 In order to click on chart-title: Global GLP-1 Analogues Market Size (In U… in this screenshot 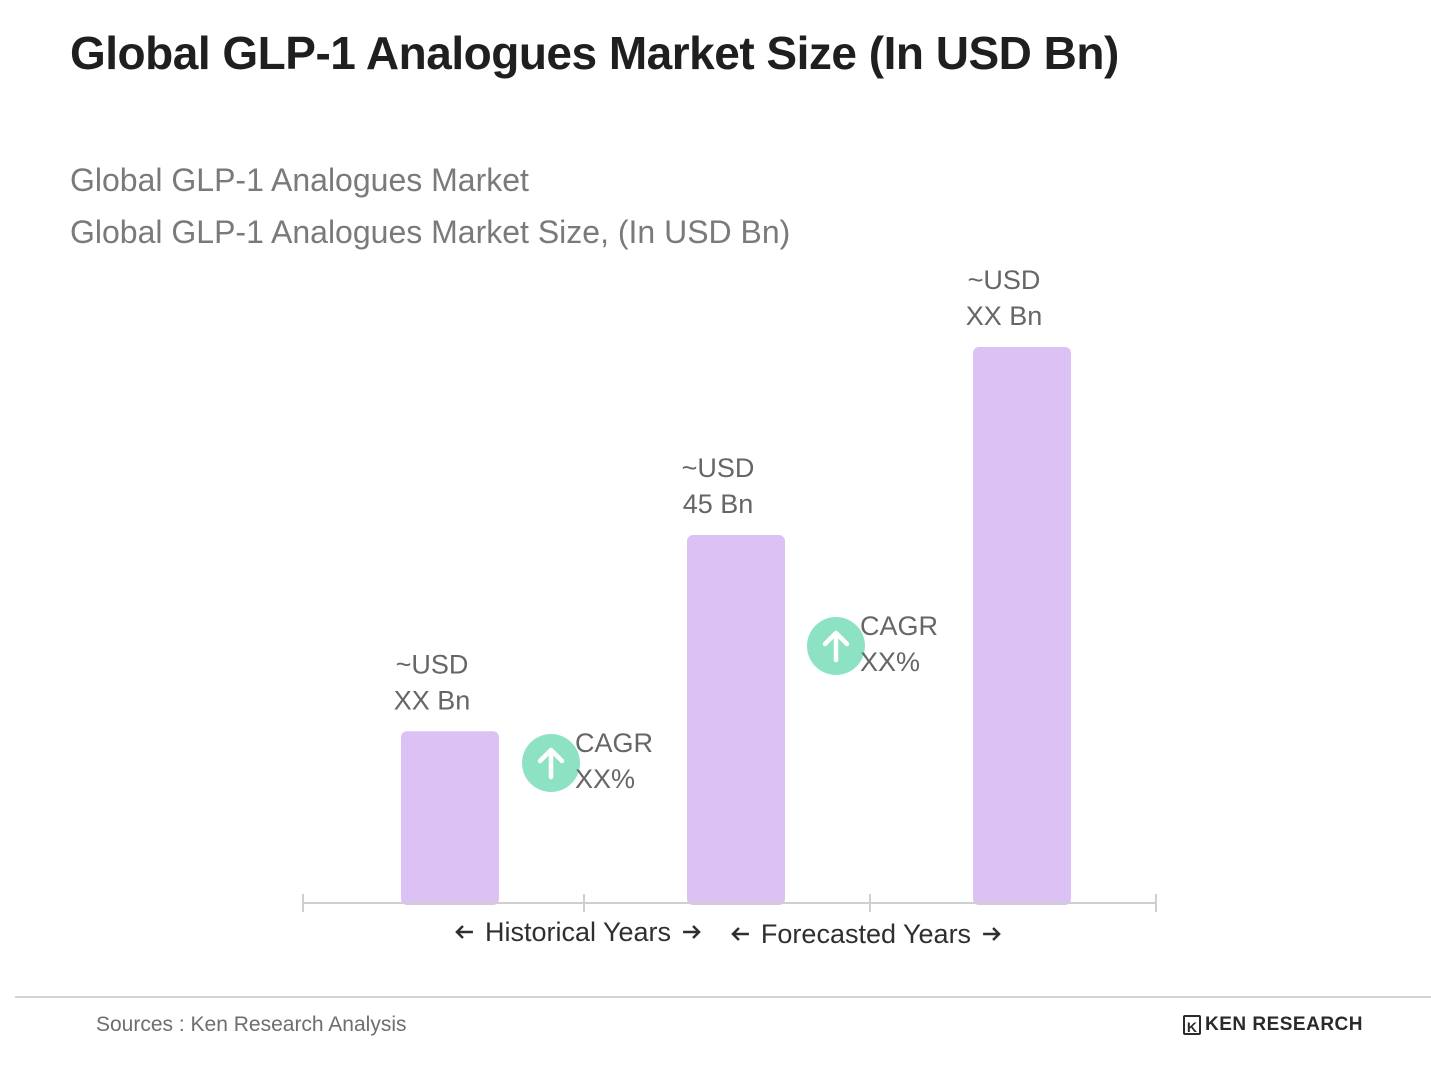, I will do `click(594, 53)`.